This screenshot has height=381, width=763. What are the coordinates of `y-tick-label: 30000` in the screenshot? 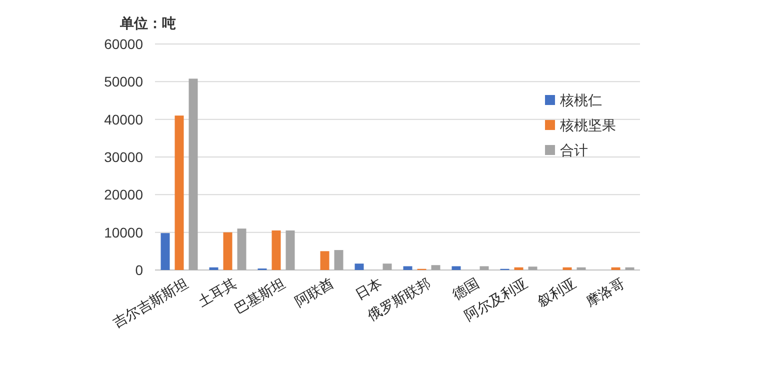 It's located at (124, 157).